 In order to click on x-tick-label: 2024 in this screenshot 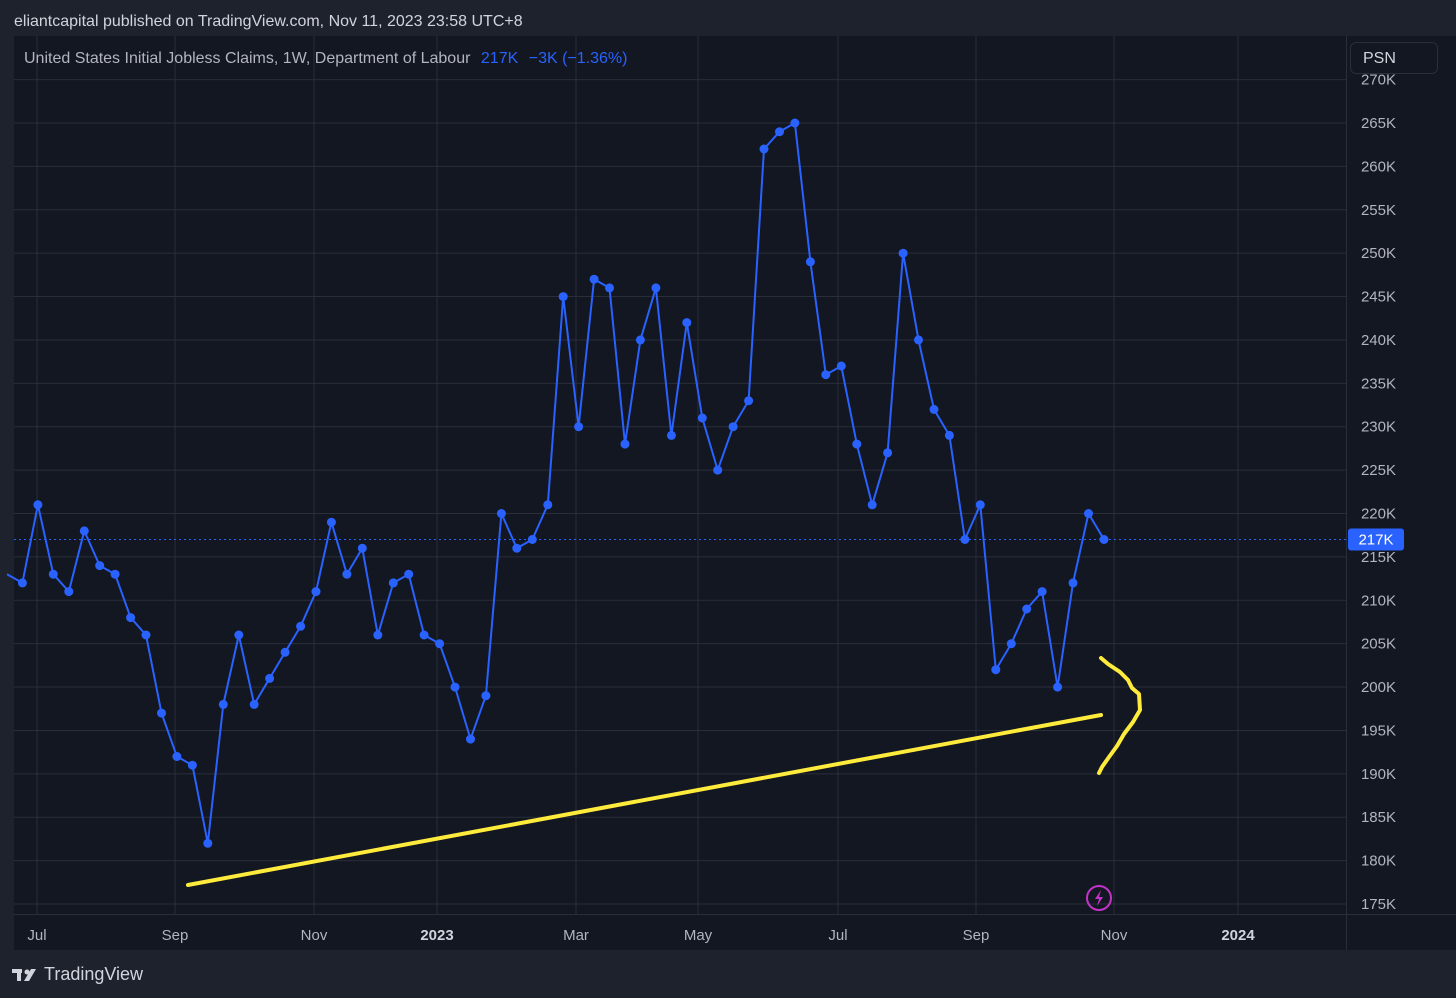, I will do `click(1238, 935)`.